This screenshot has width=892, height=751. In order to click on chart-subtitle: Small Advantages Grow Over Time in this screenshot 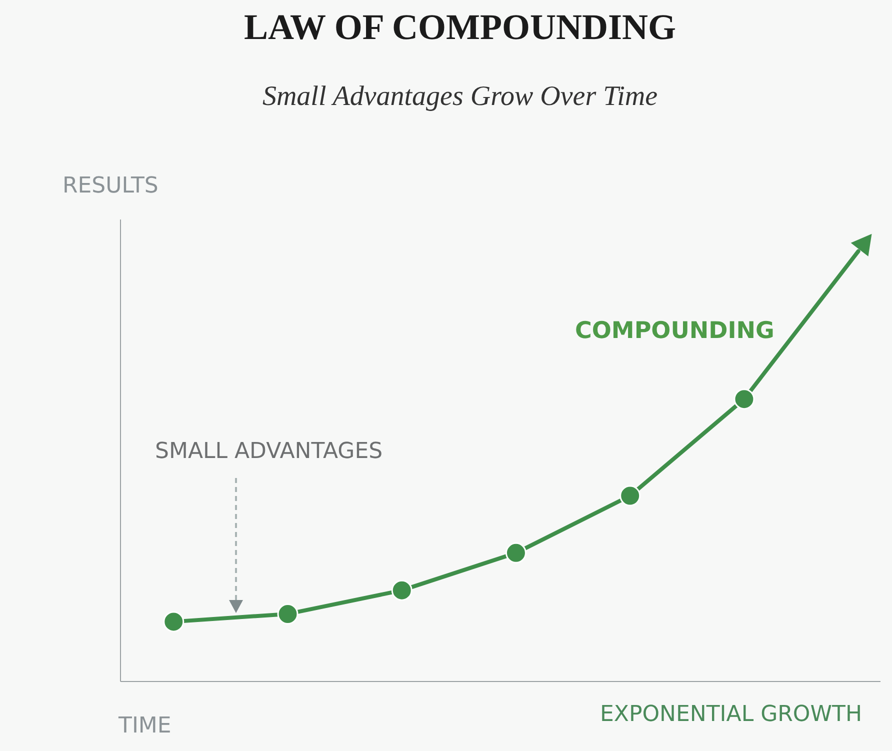, I will do `click(460, 96)`.